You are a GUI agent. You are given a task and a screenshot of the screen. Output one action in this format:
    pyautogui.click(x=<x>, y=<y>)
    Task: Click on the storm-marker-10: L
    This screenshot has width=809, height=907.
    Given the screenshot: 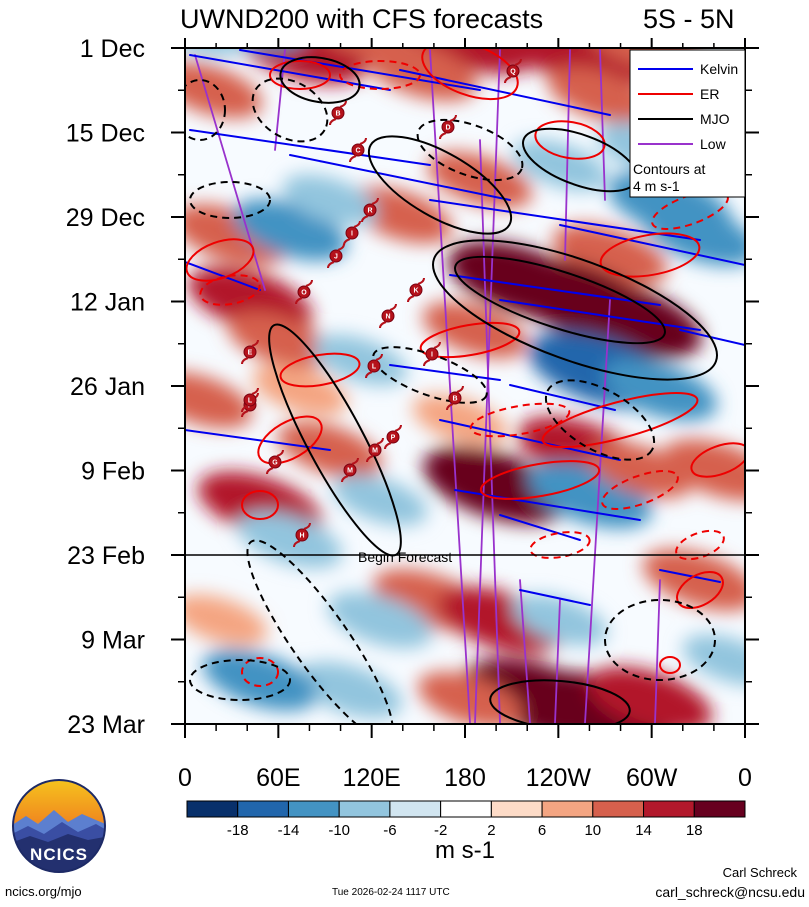 What is the action you would take?
    pyautogui.click(x=374, y=366)
    